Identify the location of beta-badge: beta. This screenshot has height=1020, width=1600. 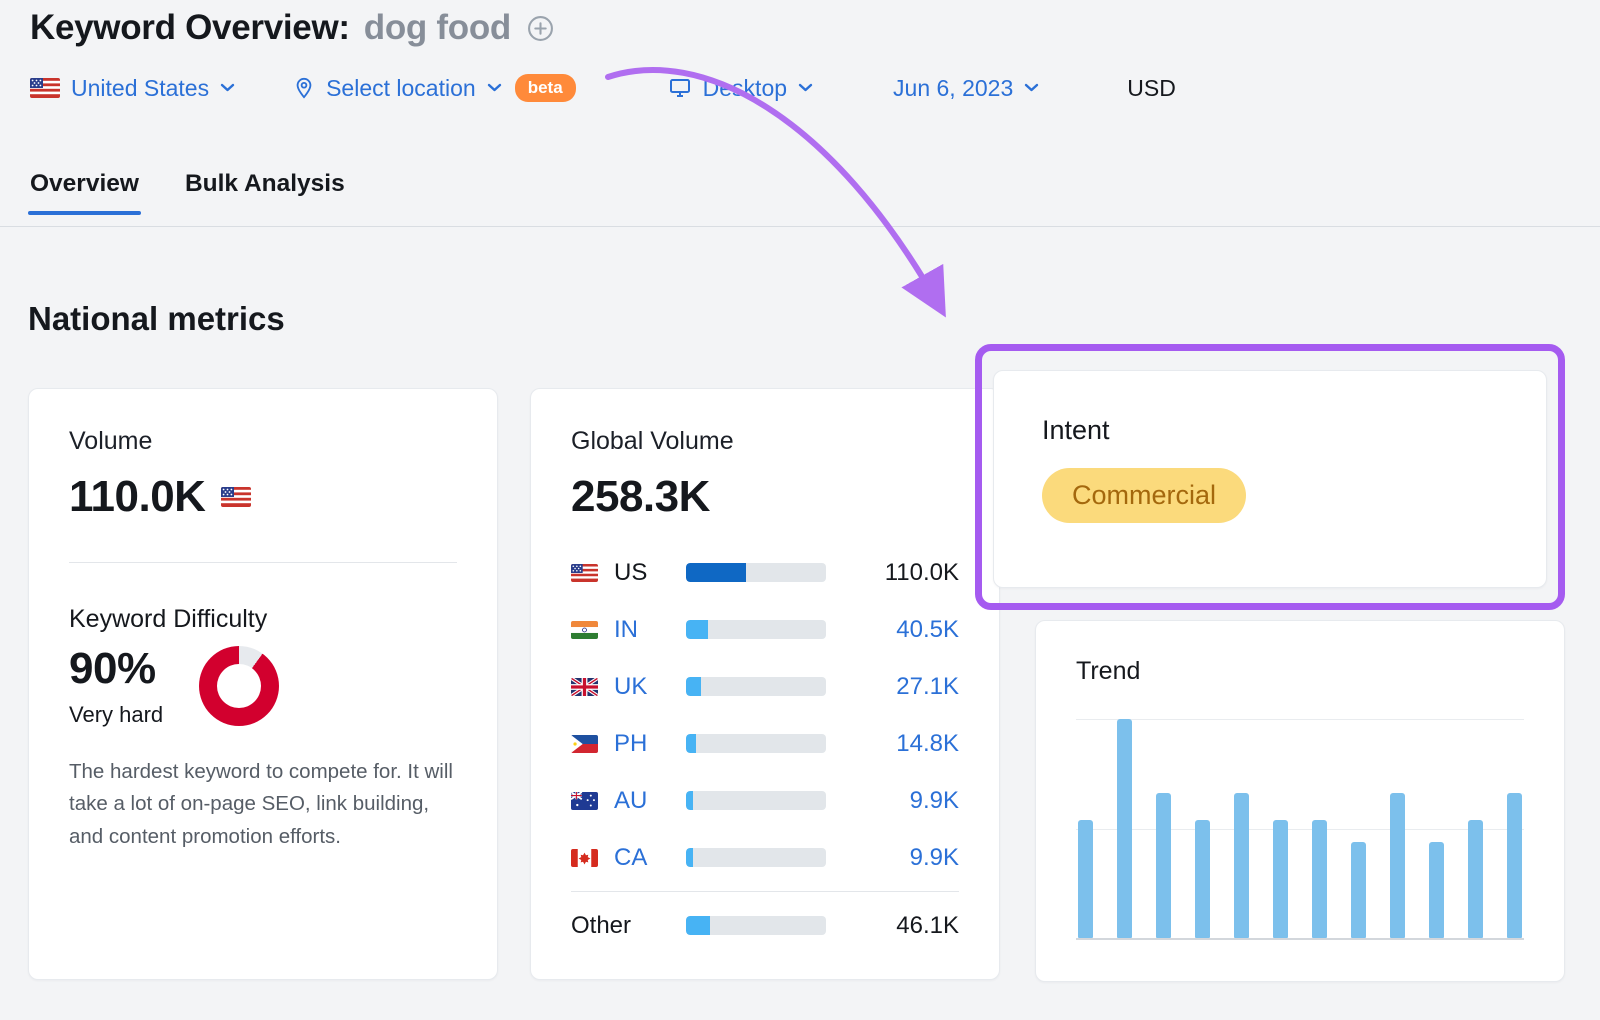
(545, 88).